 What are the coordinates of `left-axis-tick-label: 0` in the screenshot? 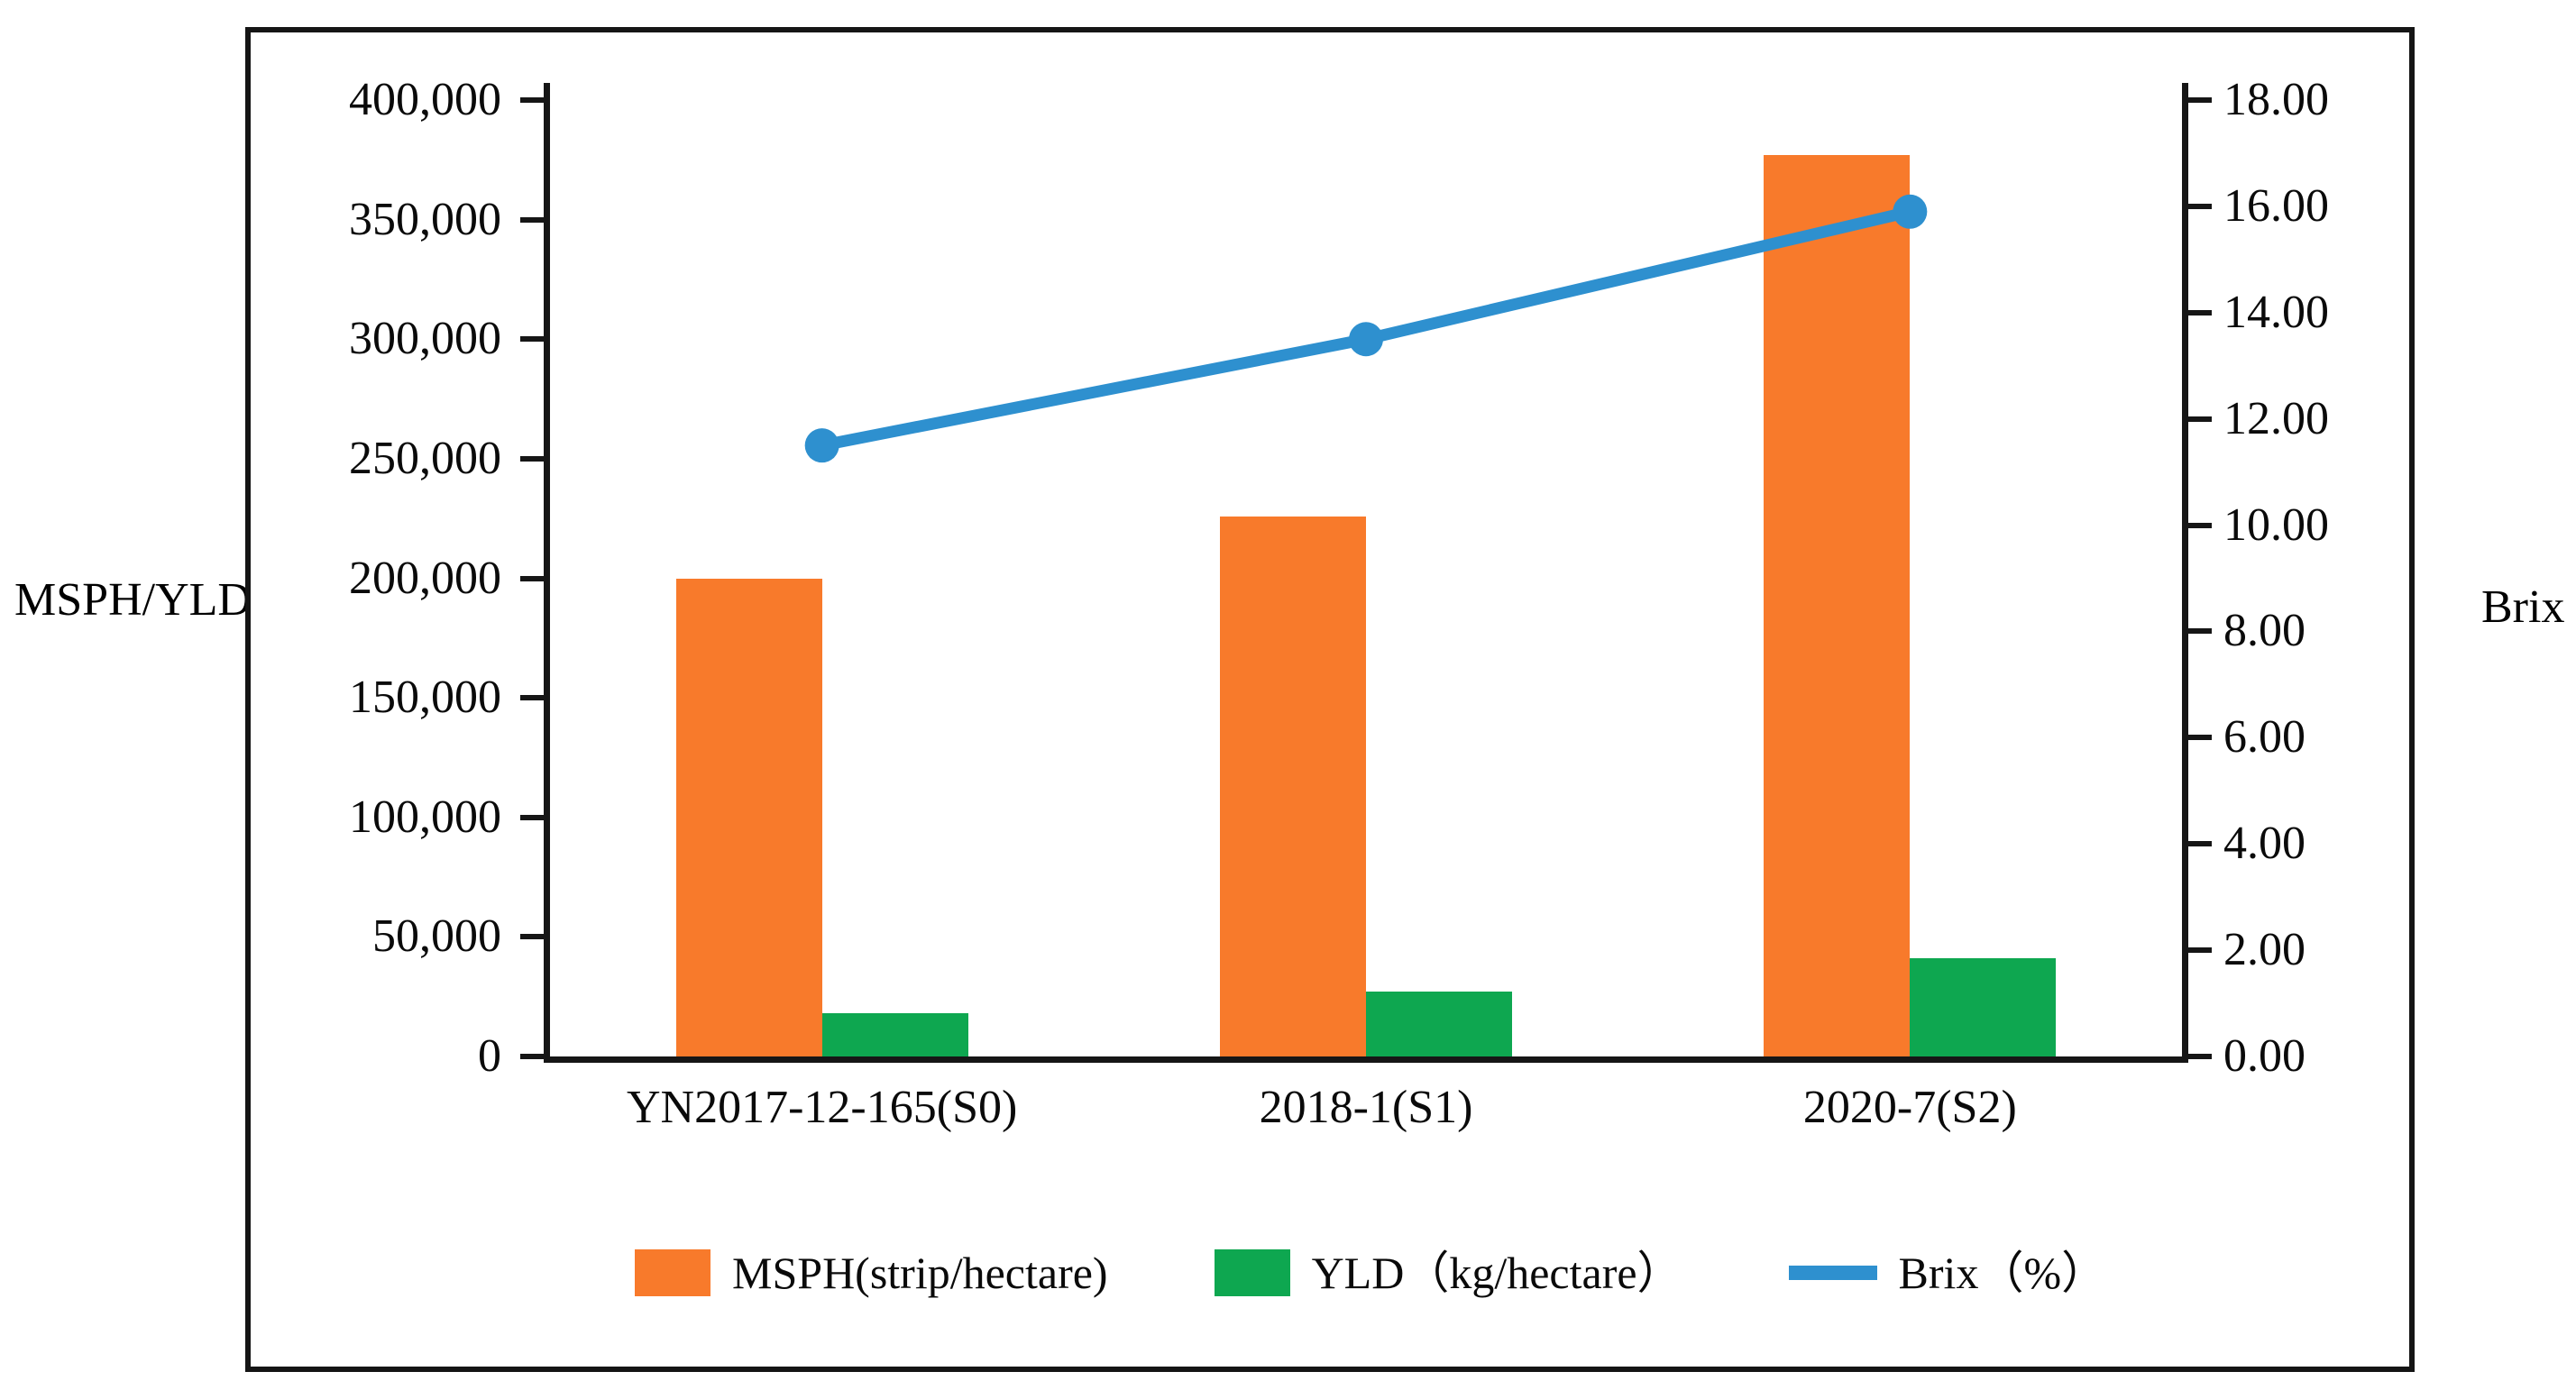 It's located at (489, 1056).